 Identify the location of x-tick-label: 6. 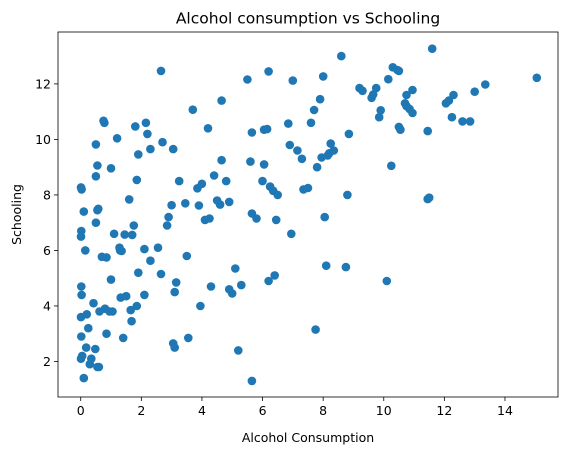
(263, 410).